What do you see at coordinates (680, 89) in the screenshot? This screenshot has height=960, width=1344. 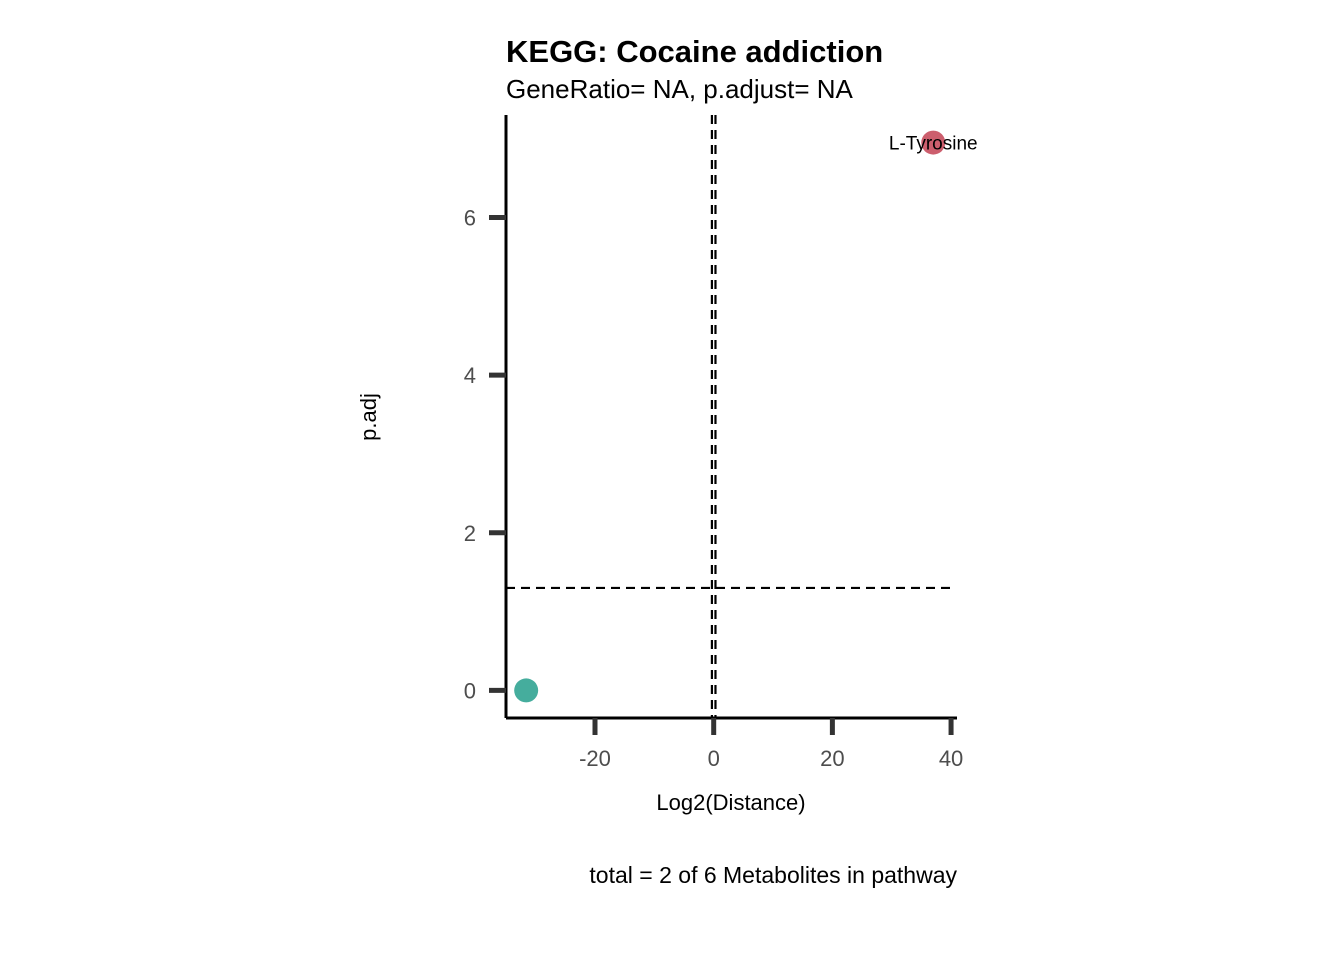 I see `chart-subtitle: GeneRatio= NA, p.adjust= NA` at bounding box center [680, 89].